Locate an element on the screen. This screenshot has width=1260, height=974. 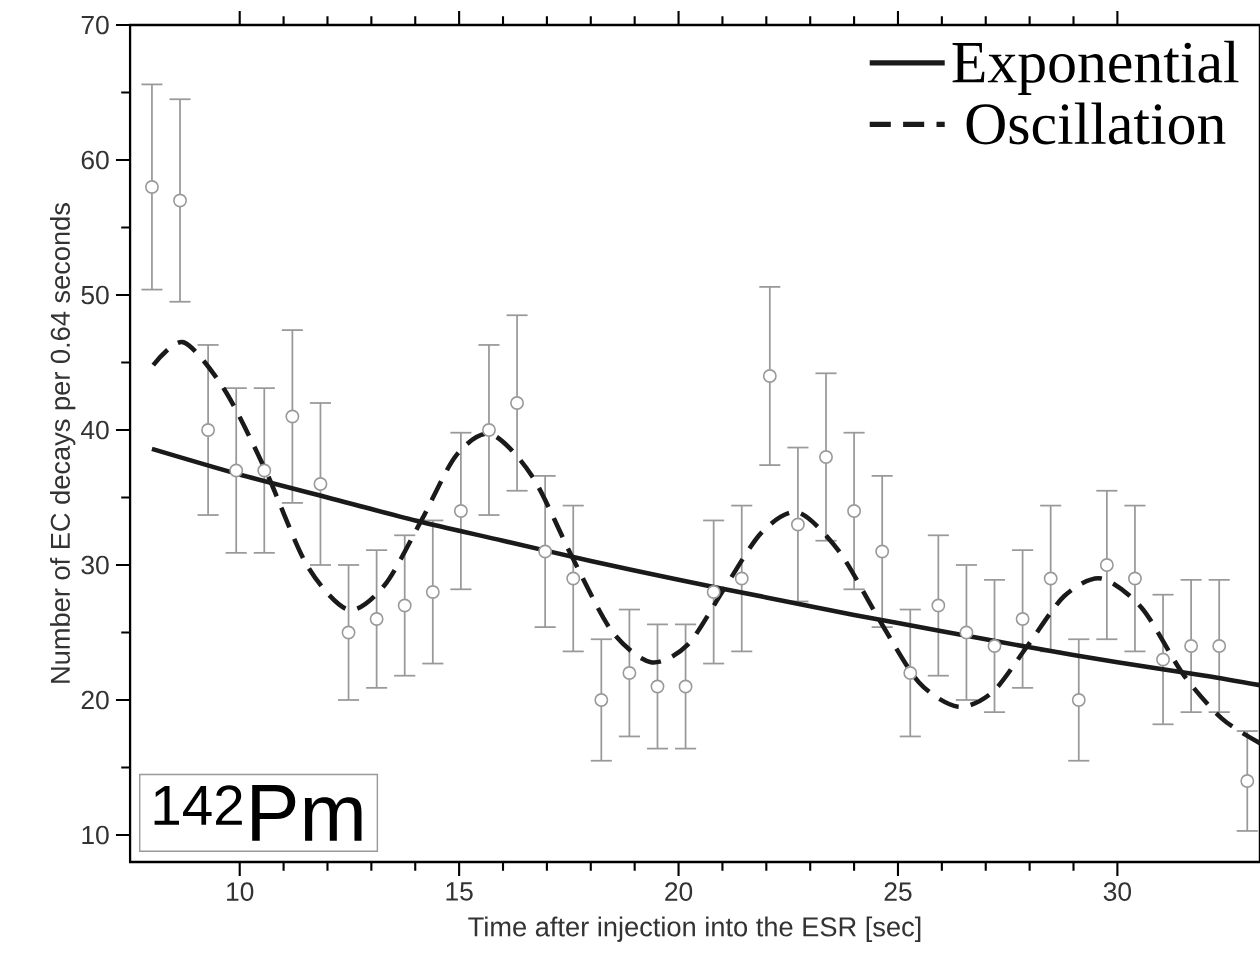
y-tick-label: 10 is located at coordinates (95, 835).